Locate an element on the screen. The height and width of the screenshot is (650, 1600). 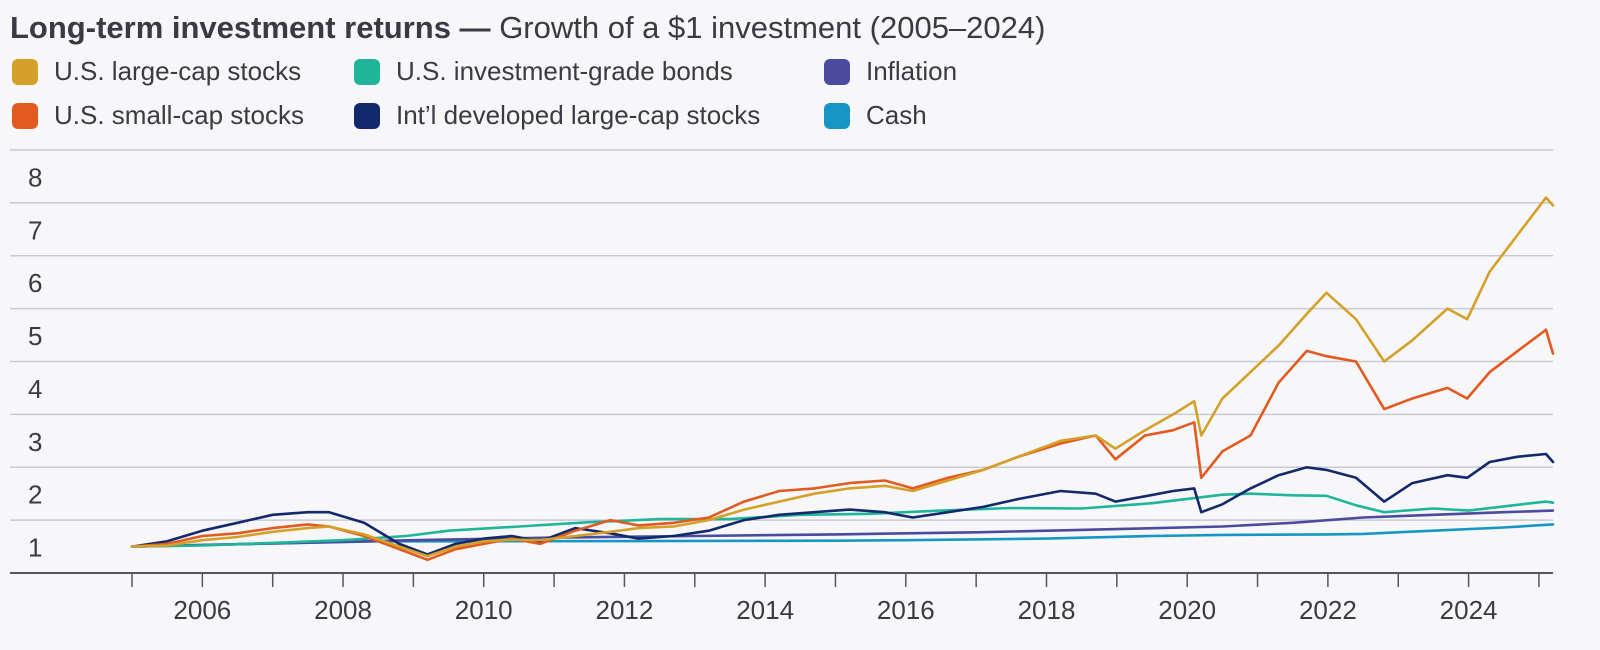
legend-label: Cash is located at coordinates (896, 115).